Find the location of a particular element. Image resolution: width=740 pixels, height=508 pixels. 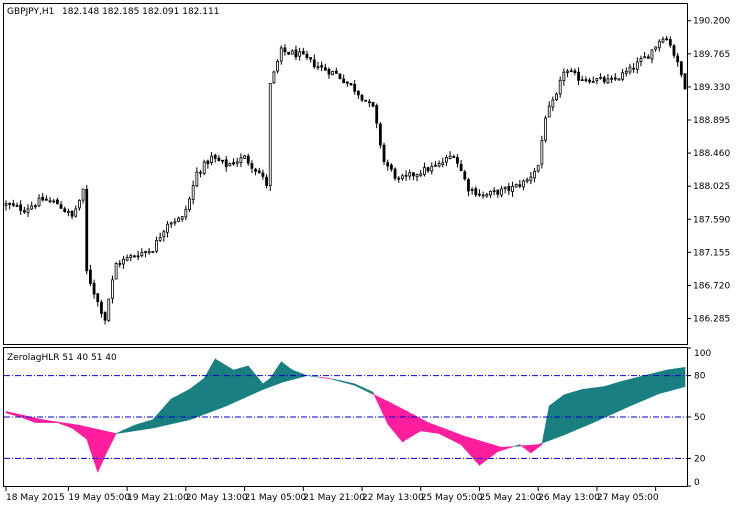

symbol-label: GBPJPY,H1 is located at coordinates (30, 12).